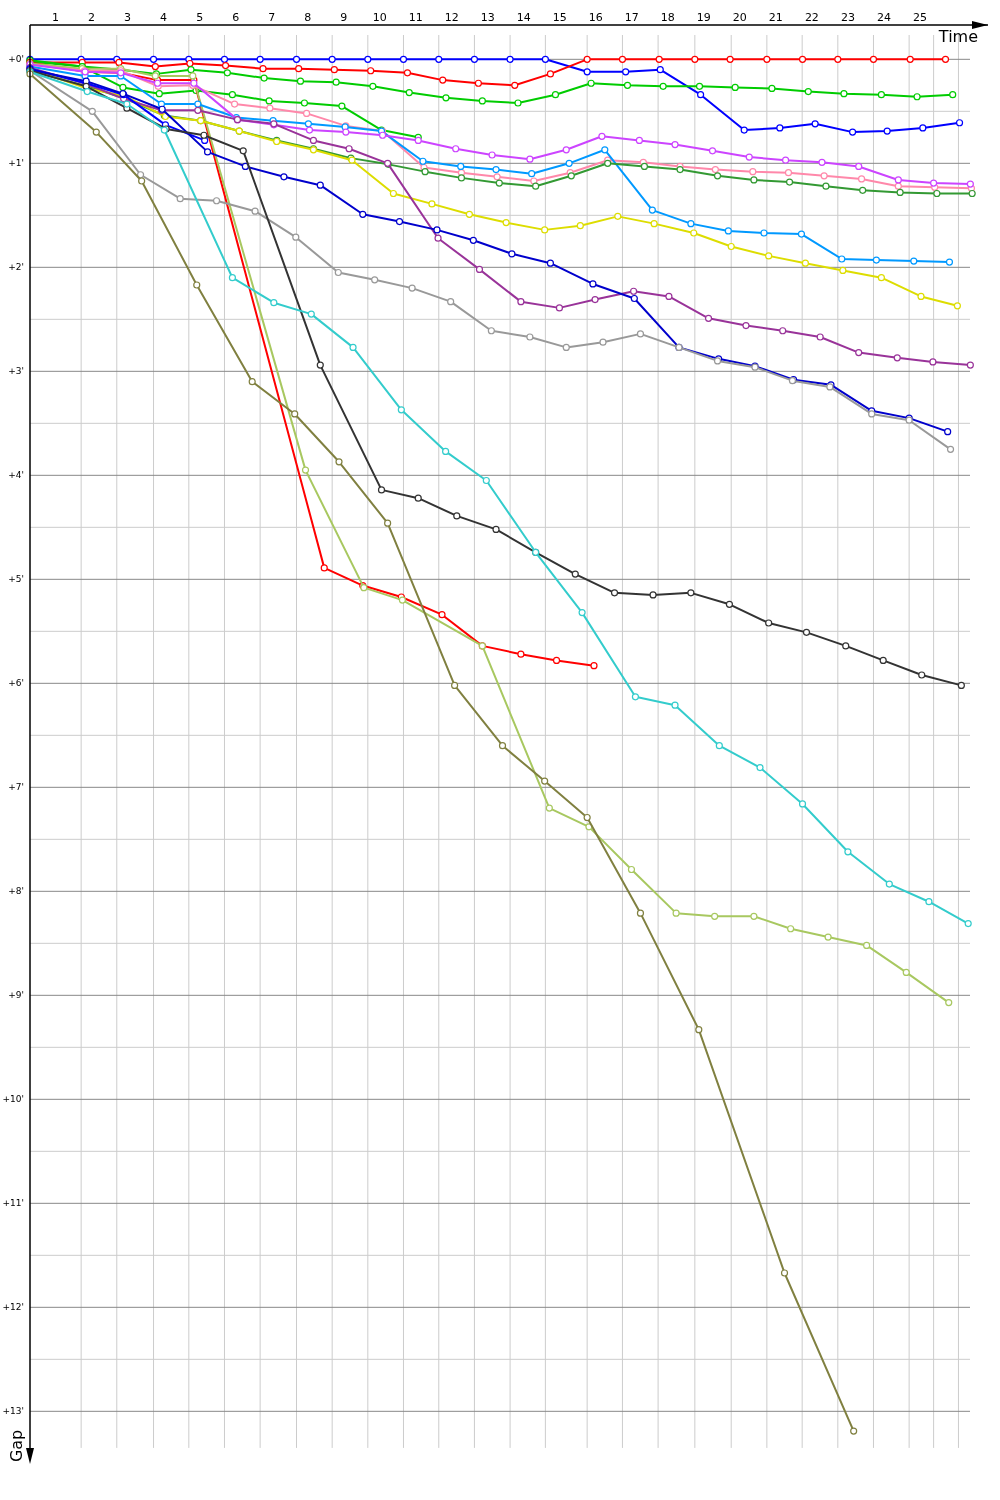 The width and height of the screenshot is (1000, 1500). Describe the element at coordinates (200, 17) in the screenshot. I see `x-tick-label: 5` at that location.